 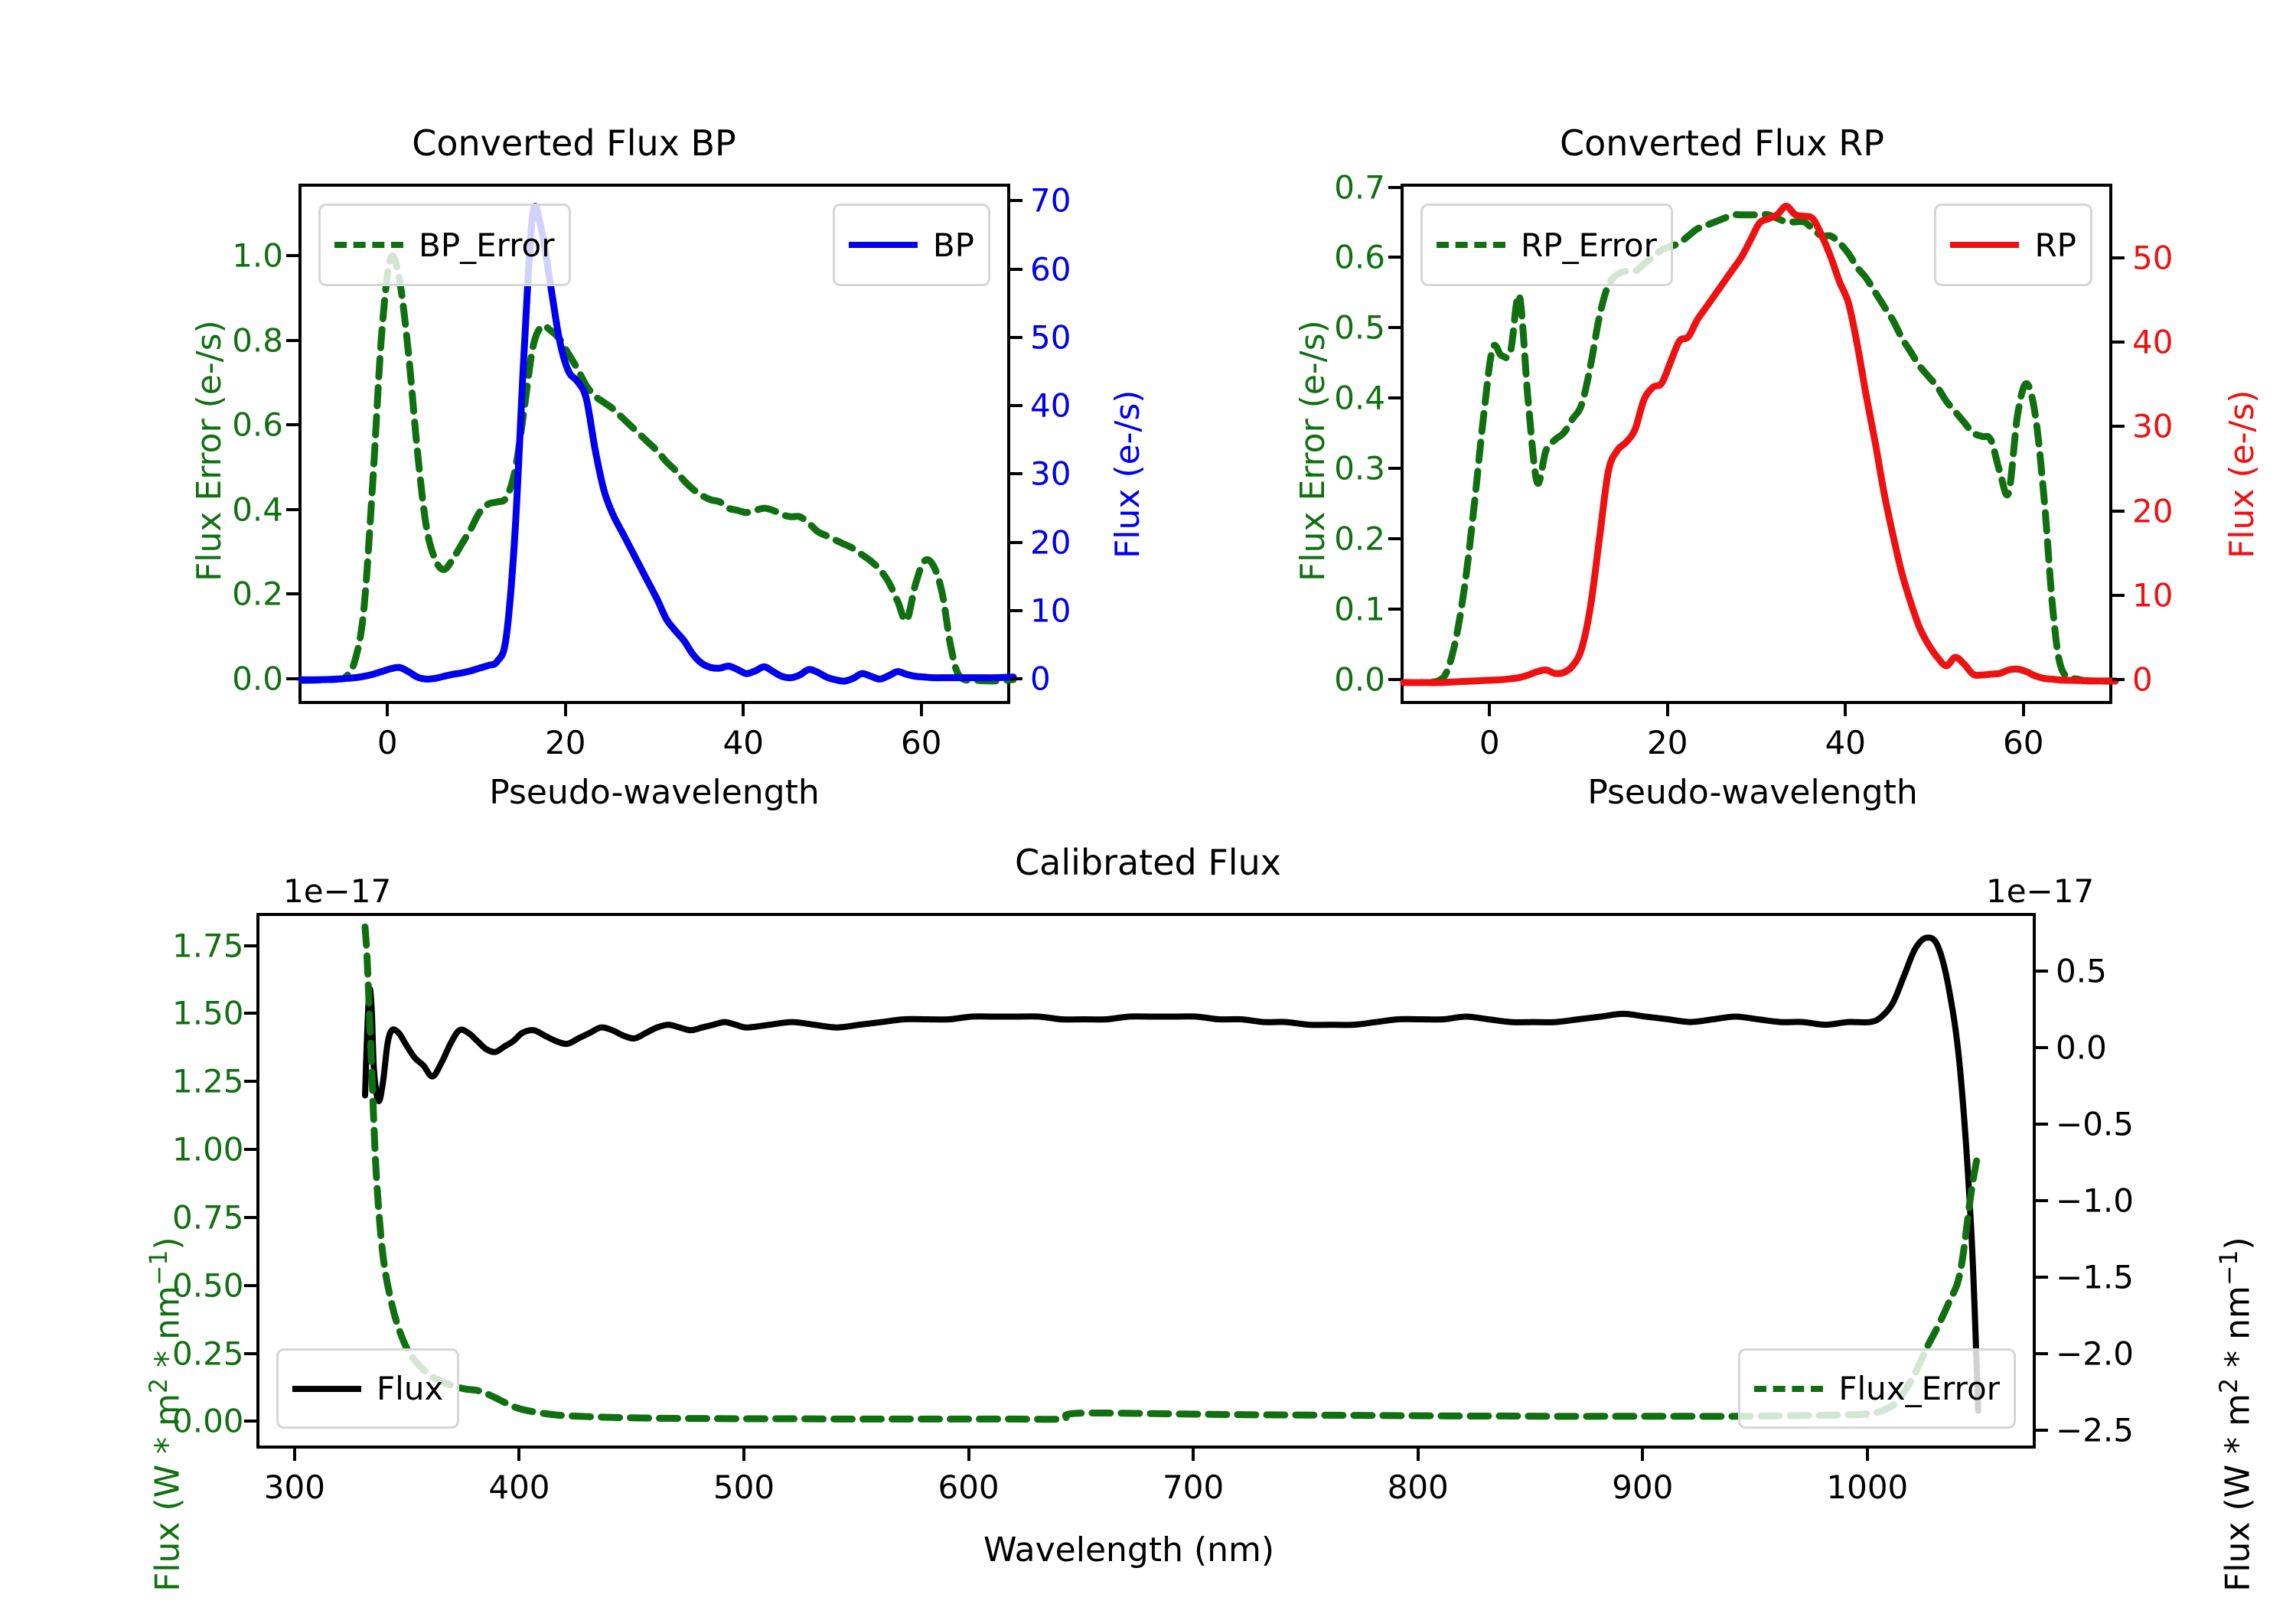 I want to click on rp-ticks-xtick: 40, so click(x=1845, y=742).